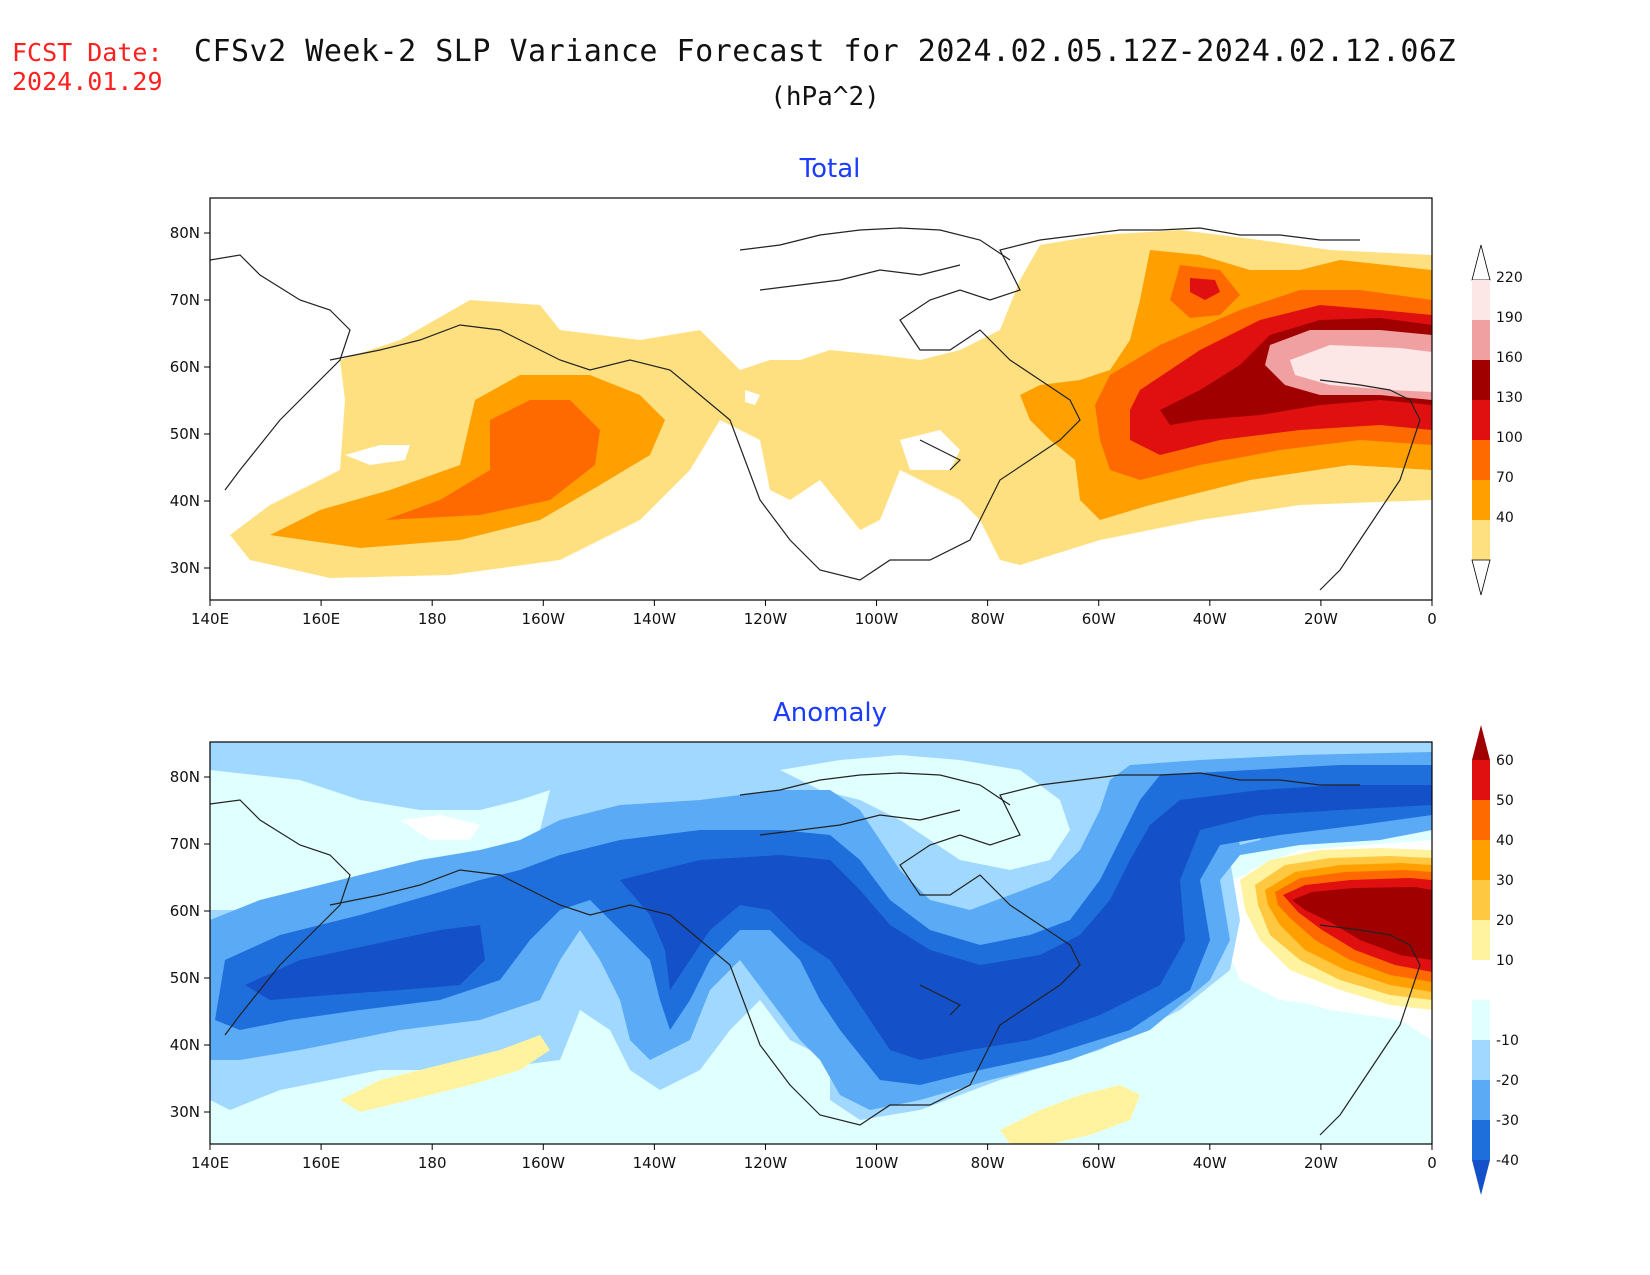 The image size is (1650, 1275). I want to click on colorbar-label: 30, so click(1505, 881).